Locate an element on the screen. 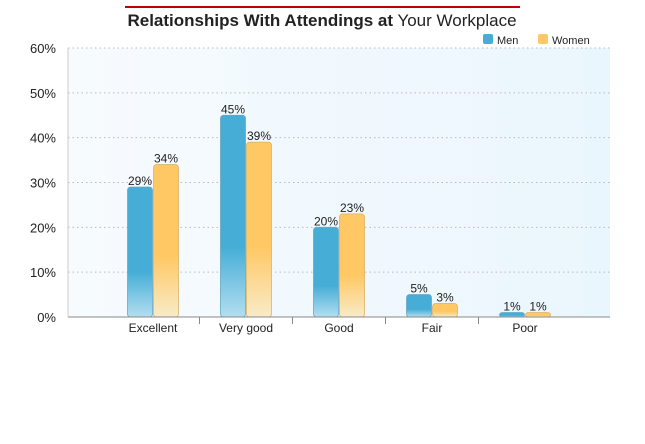 This screenshot has height=444, width=645. y-tick-label: 20% is located at coordinates (43, 227).